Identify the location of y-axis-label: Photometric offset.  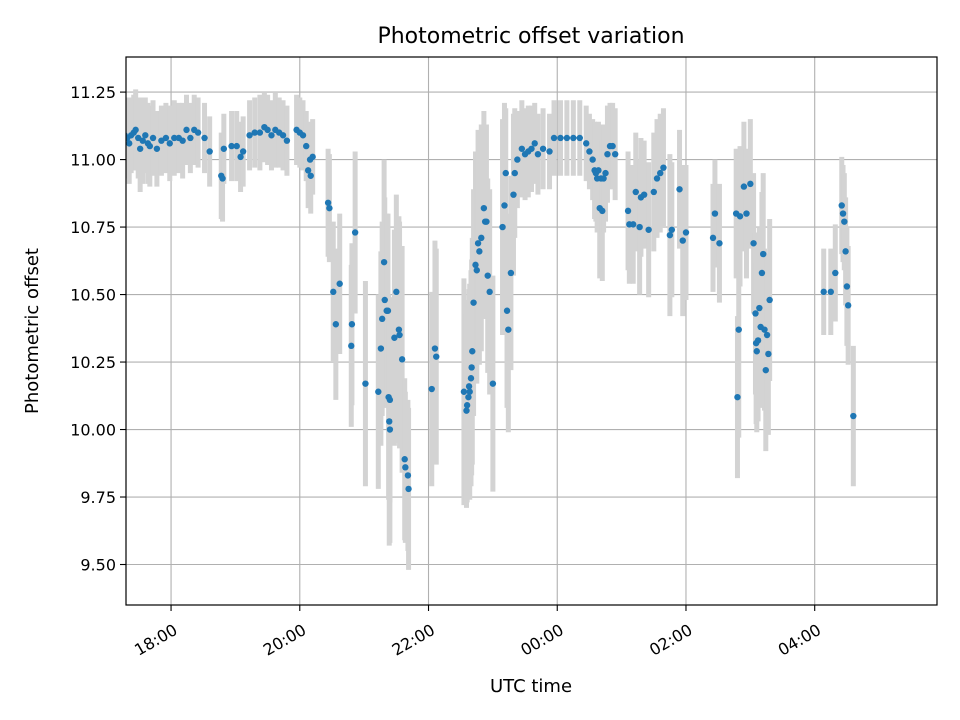
(32, 331).